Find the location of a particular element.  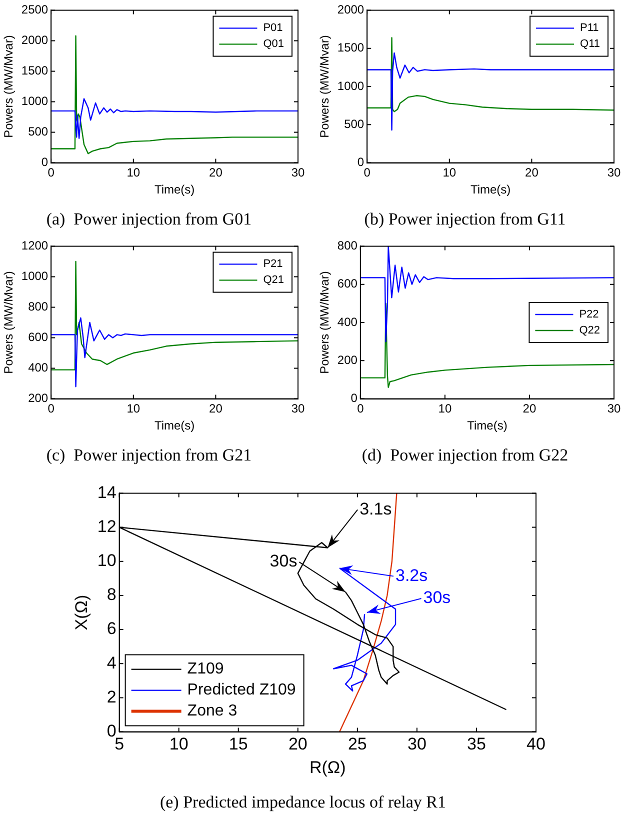

text: (a) Power injection from G01 is located at coordinates (149, 218).